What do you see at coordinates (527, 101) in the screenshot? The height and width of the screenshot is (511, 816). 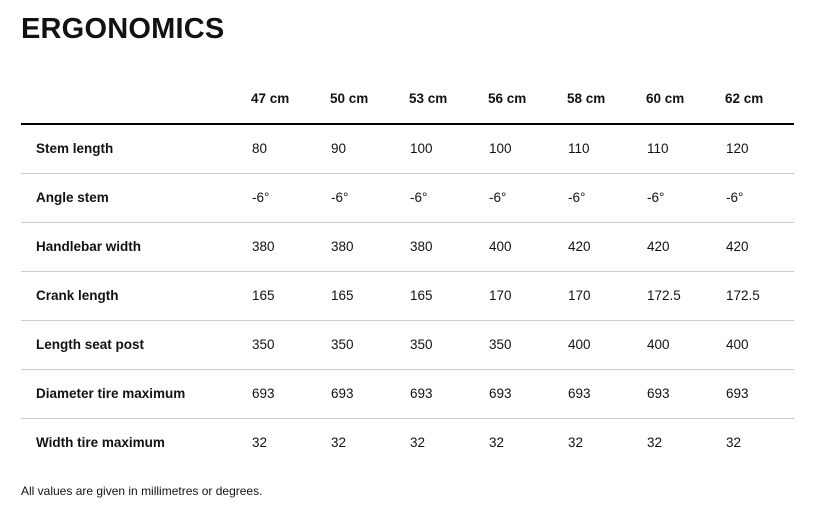 I see `column-header: 56 cm` at bounding box center [527, 101].